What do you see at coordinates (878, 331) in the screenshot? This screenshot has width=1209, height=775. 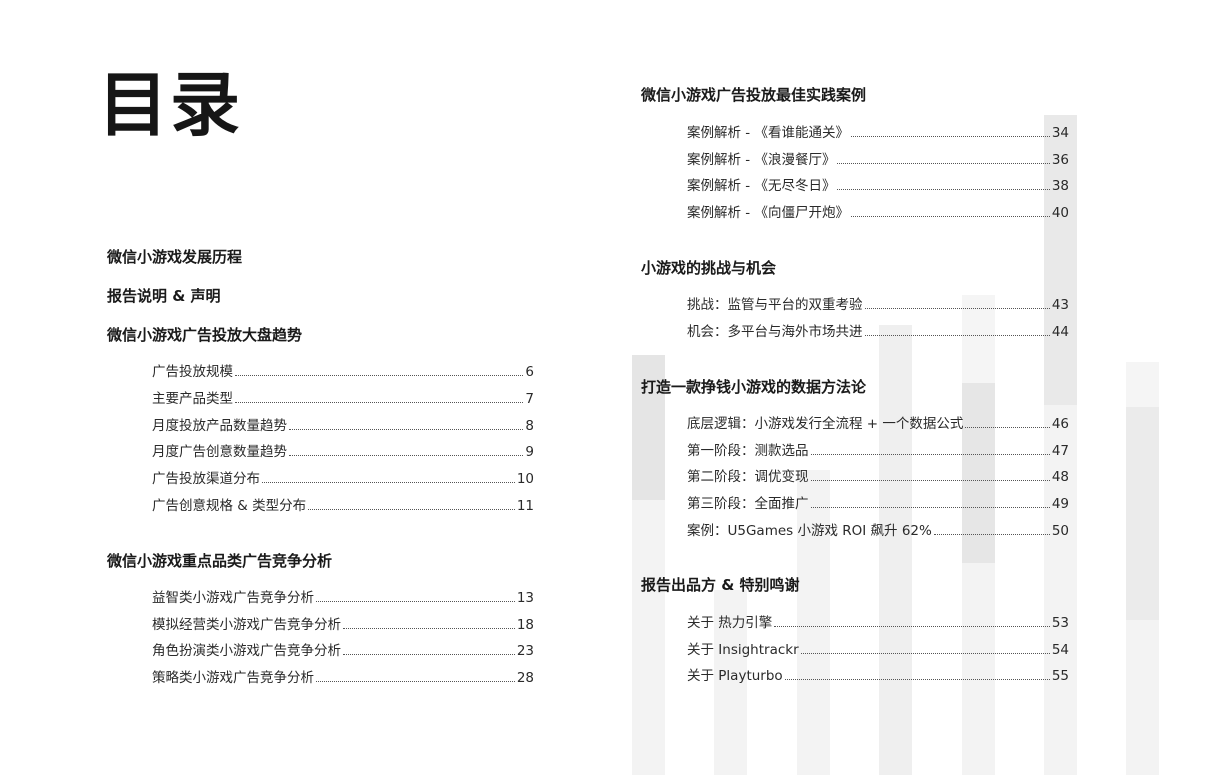 I see `toc-entry: 机会：多平台与海外市场共进 44` at bounding box center [878, 331].